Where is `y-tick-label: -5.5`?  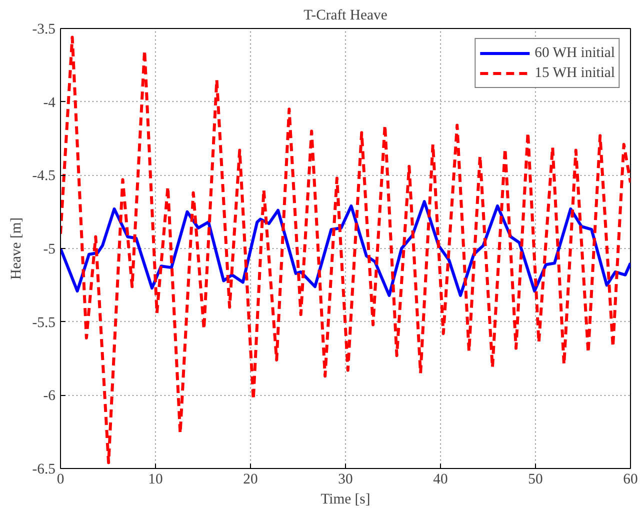 y-tick-label: -5.5 is located at coordinates (44, 322).